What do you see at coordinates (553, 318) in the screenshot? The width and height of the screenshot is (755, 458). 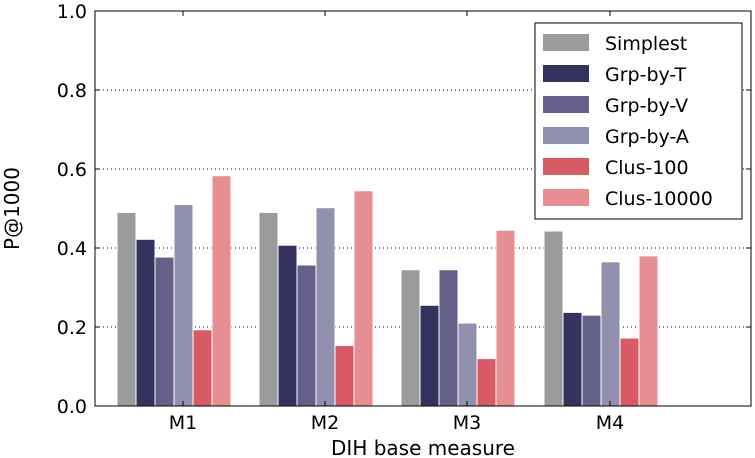 I see `bar-simplest-m4` at bounding box center [553, 318].